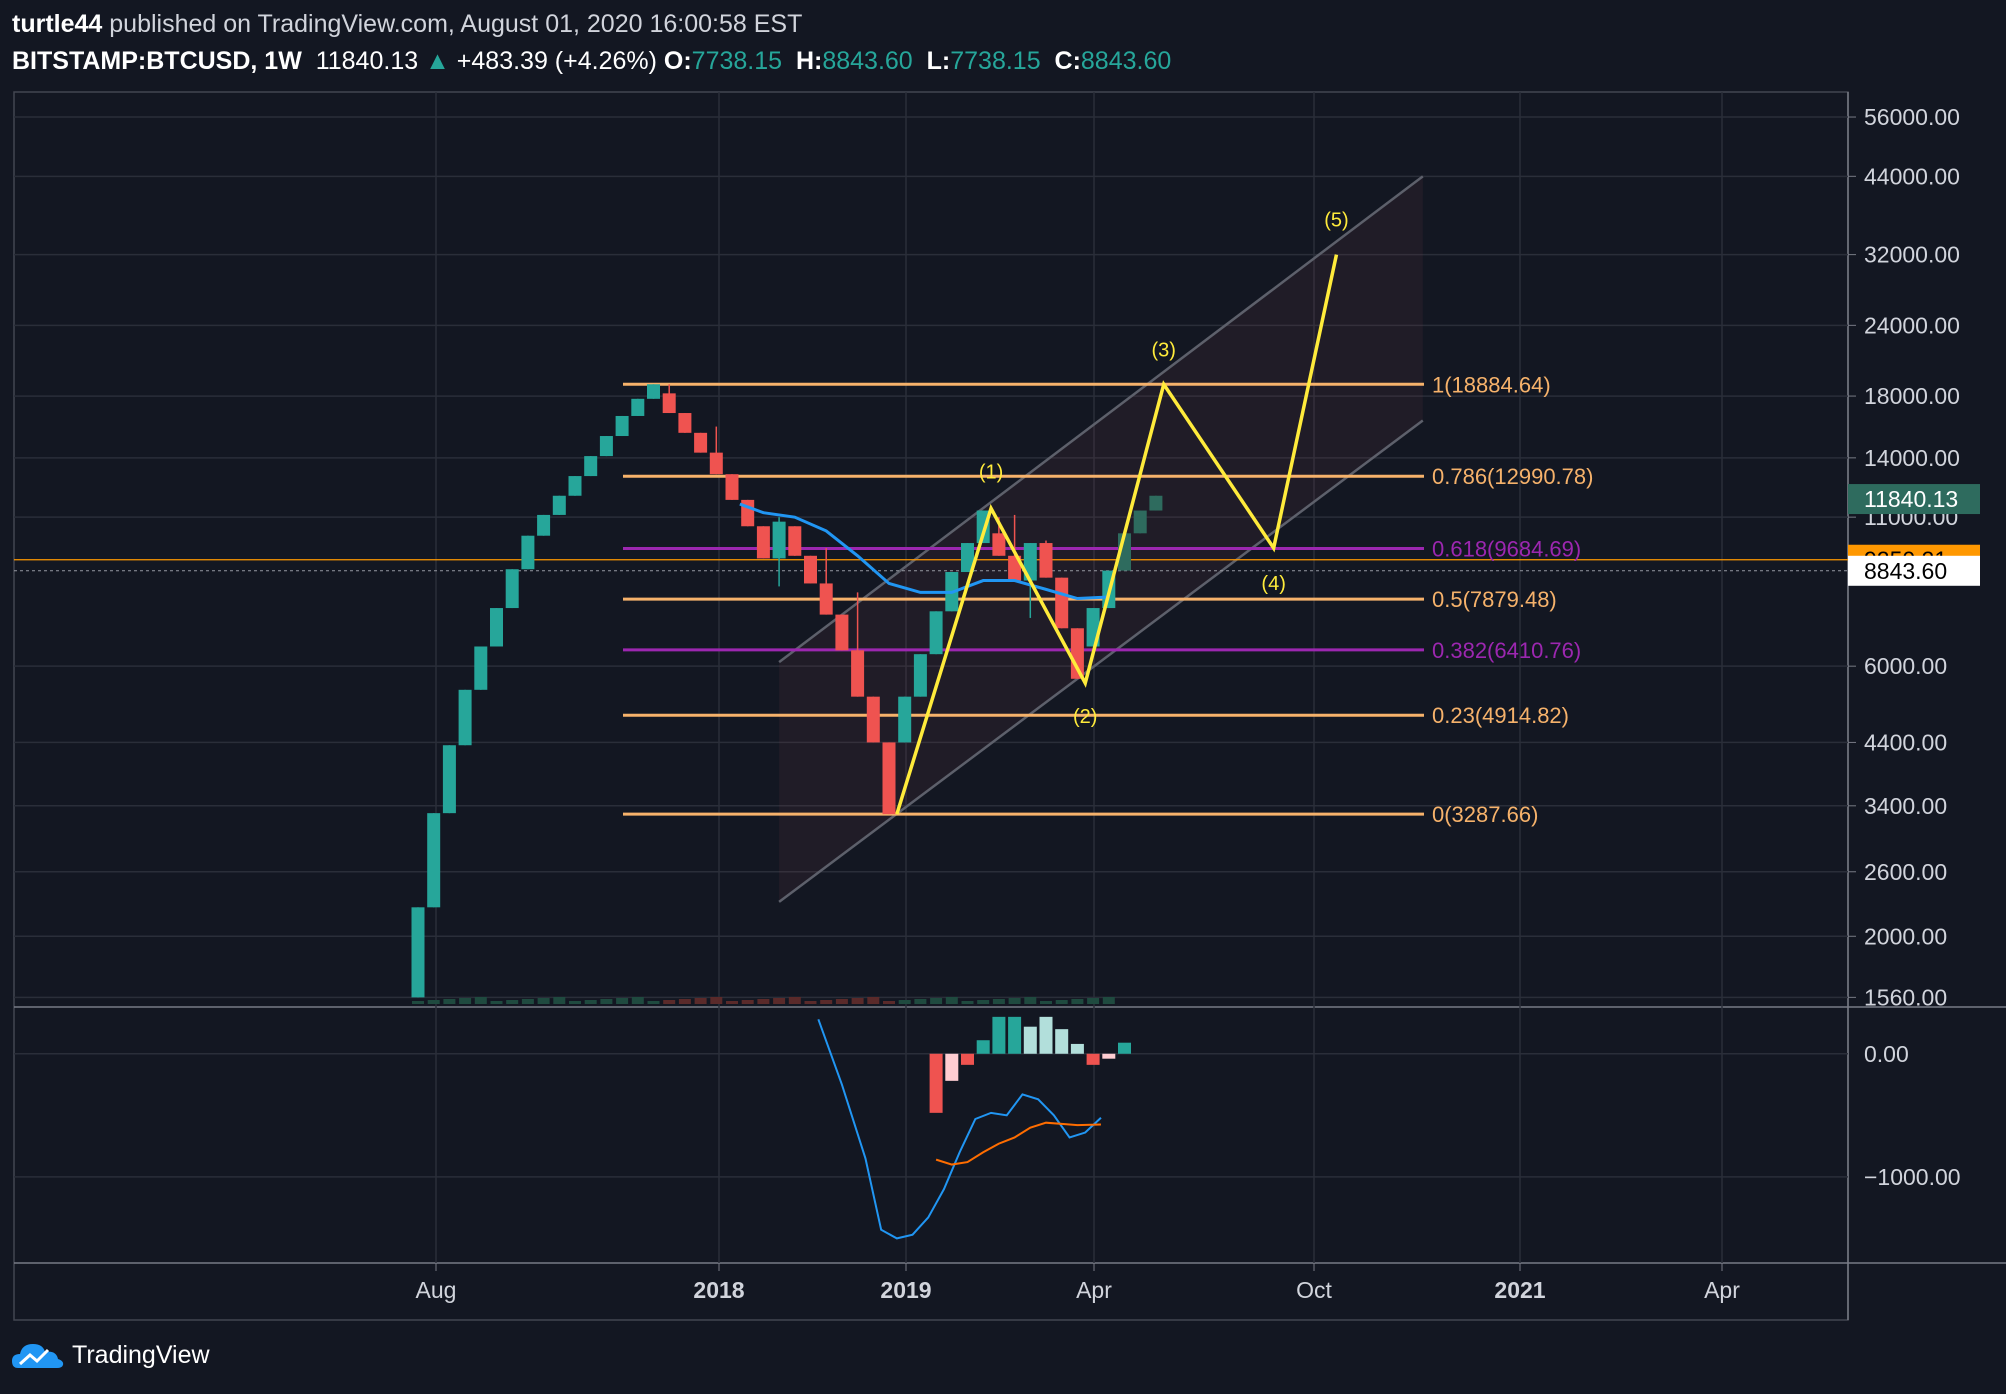 The height and width of the screenshot is (1394, 2006). Describe the element at coordinates (1905, 666) in the screenshot. I see `y-tick-label: 6000.00` at that location.